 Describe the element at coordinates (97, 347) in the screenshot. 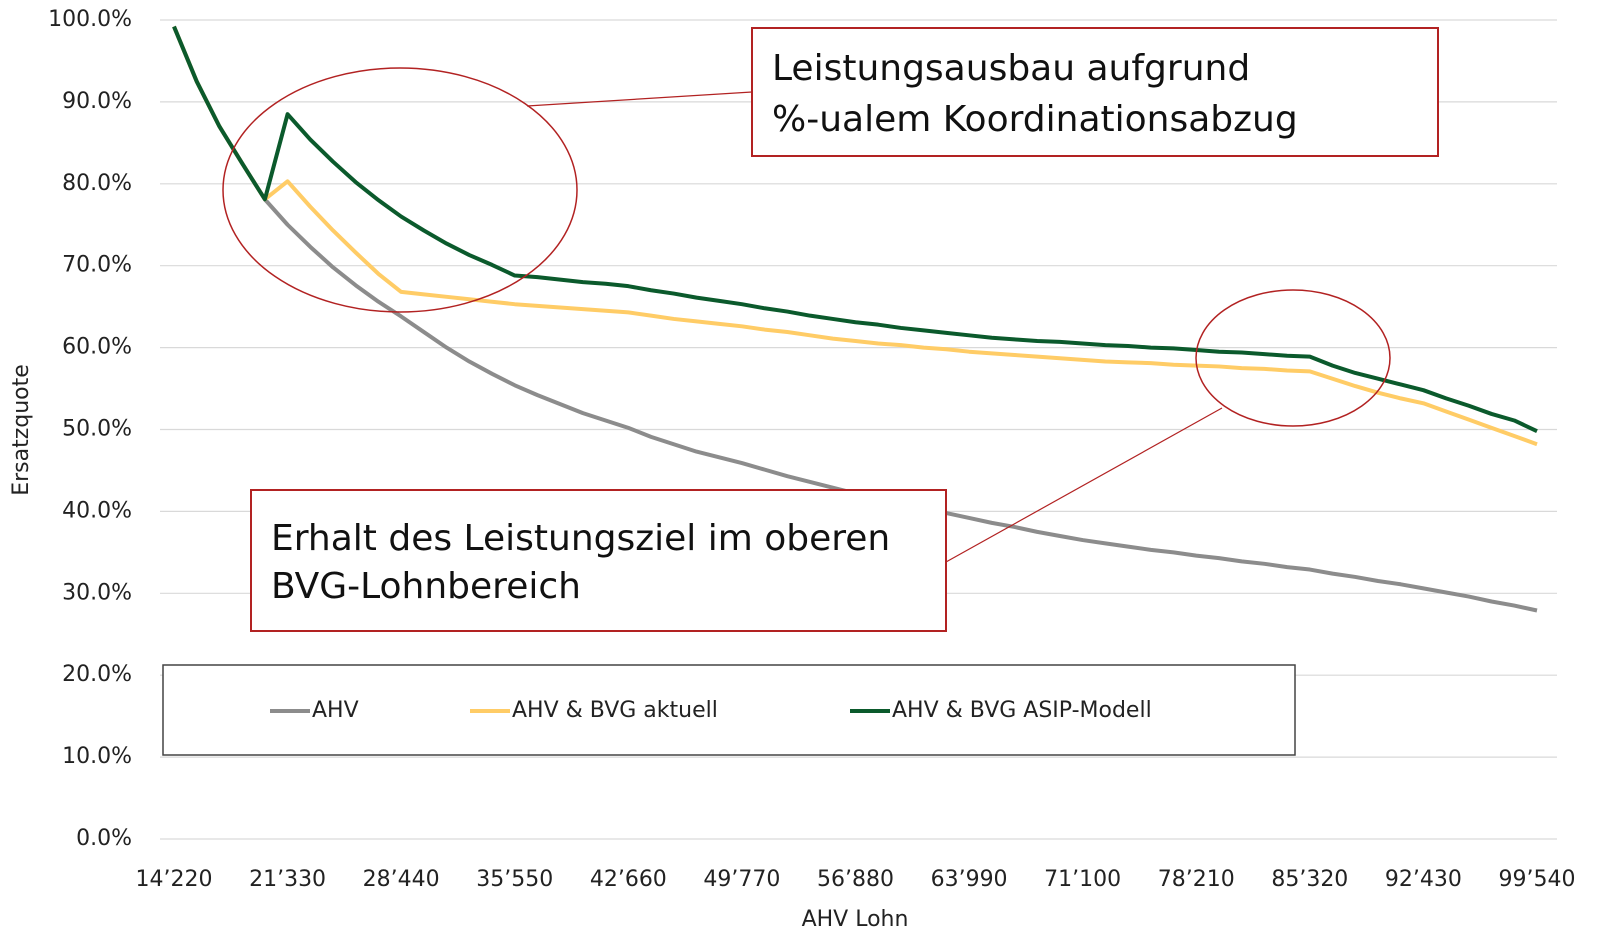

I see `y-tick-label: 60.0%` at that location.